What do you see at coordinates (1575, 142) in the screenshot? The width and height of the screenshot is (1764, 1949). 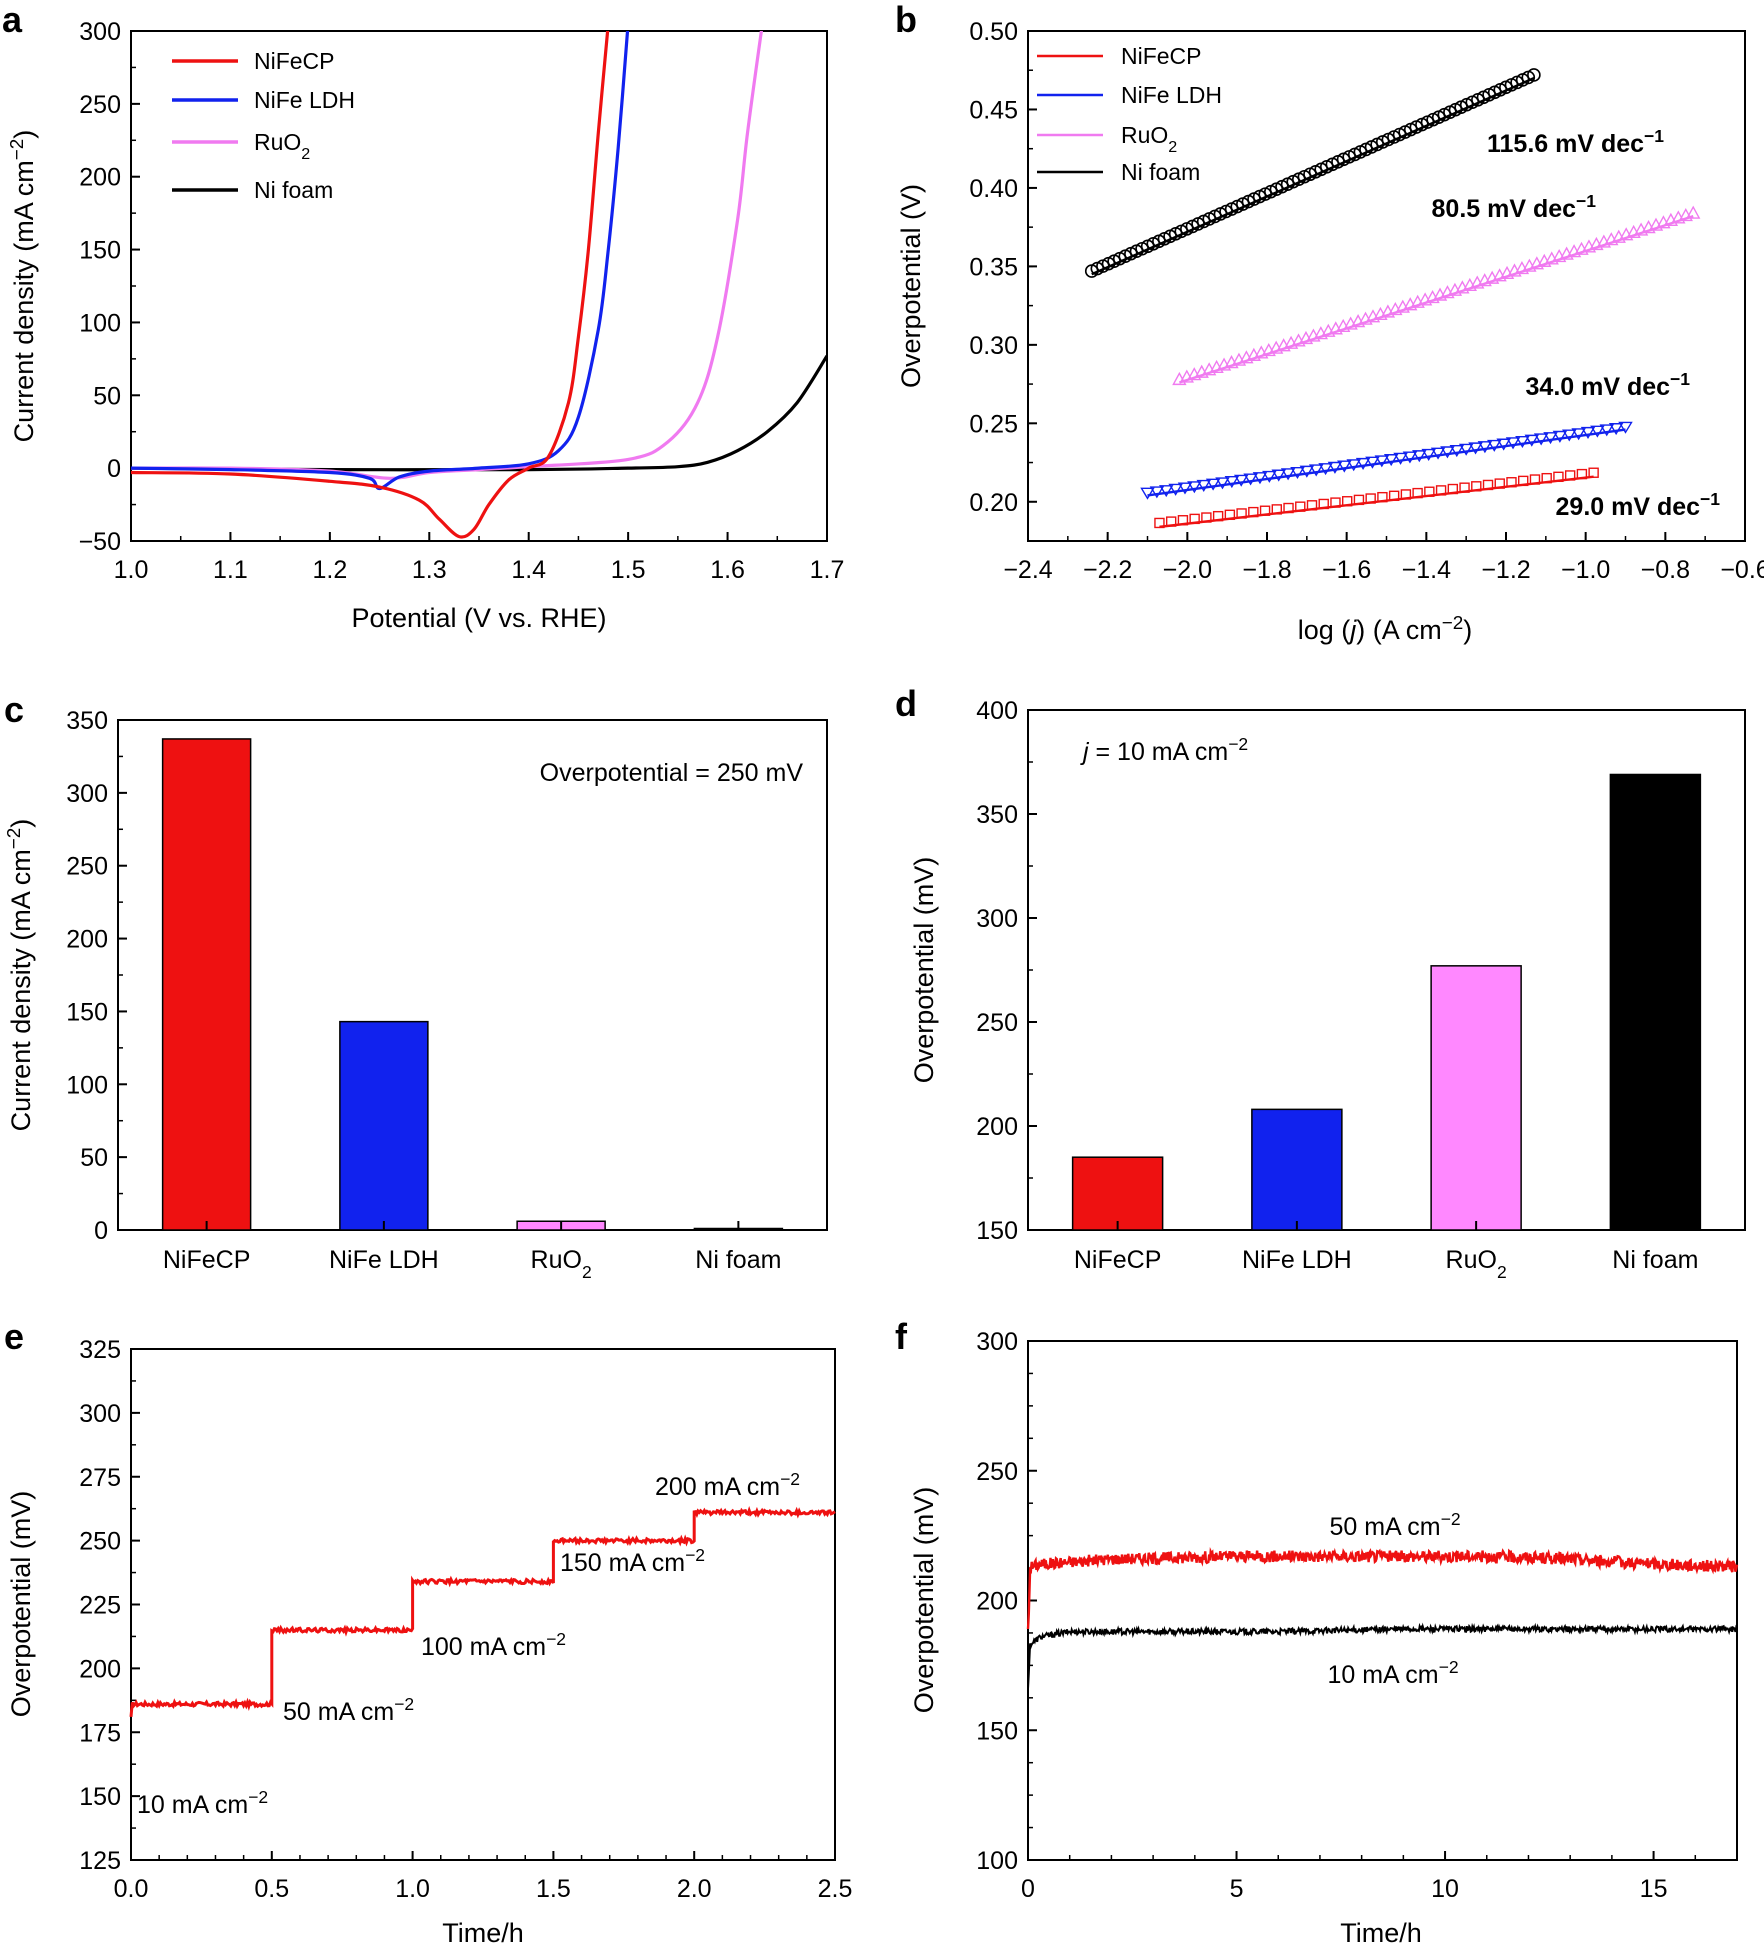 I see `panel-b-slope-label-3: 115.6 mV dec−1` at bounding box center [1575, 142].